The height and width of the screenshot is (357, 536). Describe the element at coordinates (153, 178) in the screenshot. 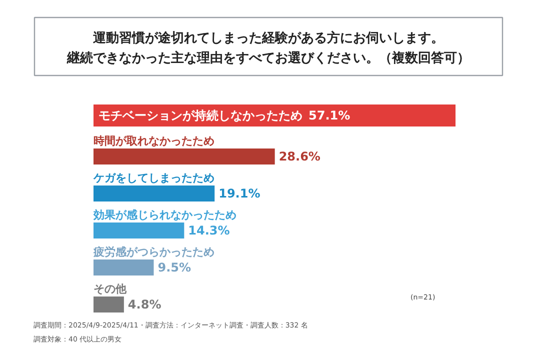

I see `y-tick-label: ケガをしてしまったため` at that location.